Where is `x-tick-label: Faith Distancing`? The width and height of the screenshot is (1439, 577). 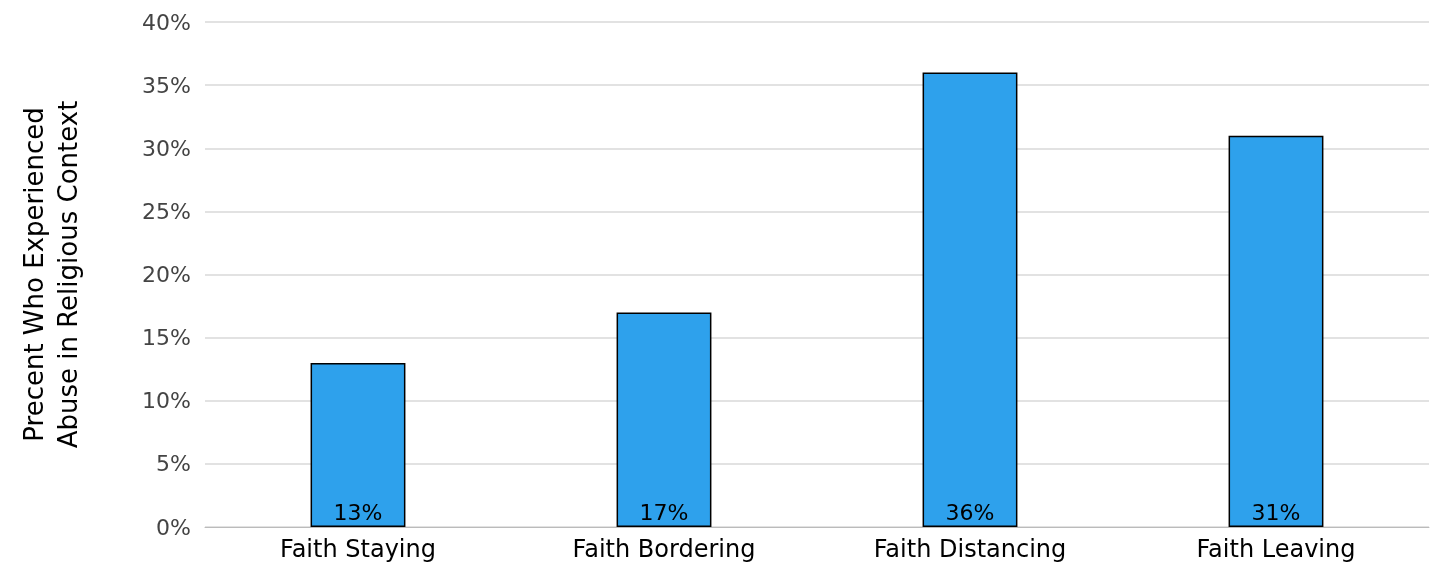
x-tick-label: Faith Distancing is located at coordinates (970, 549).